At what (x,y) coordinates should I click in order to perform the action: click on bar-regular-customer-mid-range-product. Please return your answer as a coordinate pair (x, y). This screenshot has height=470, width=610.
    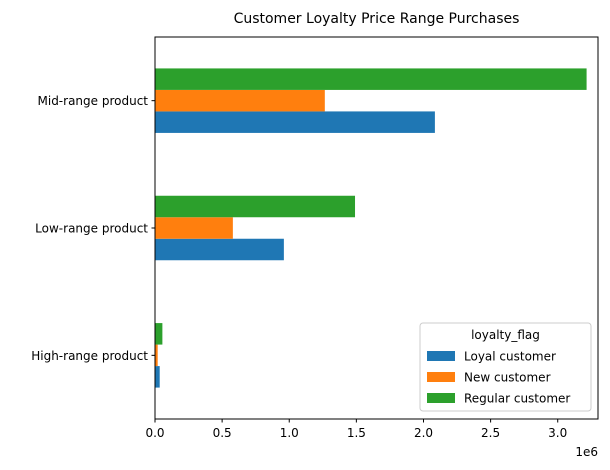
    Looking at the image, I should click on (371, 79).